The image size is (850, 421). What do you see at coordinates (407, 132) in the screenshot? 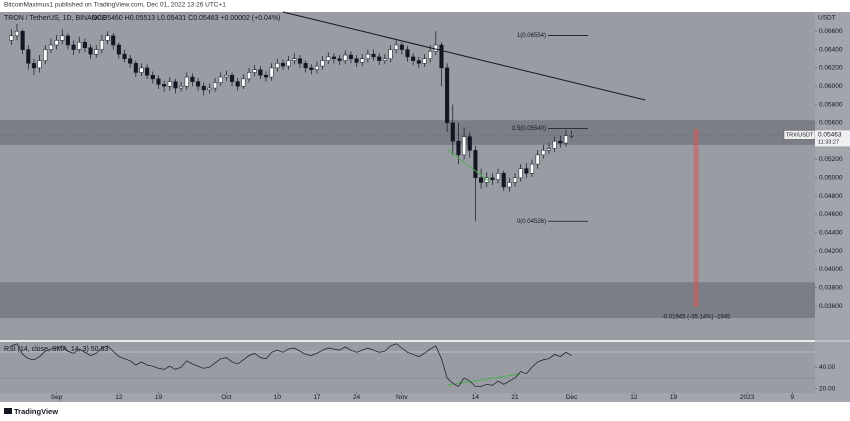
I see `zone` at bounding box center [407, 132].